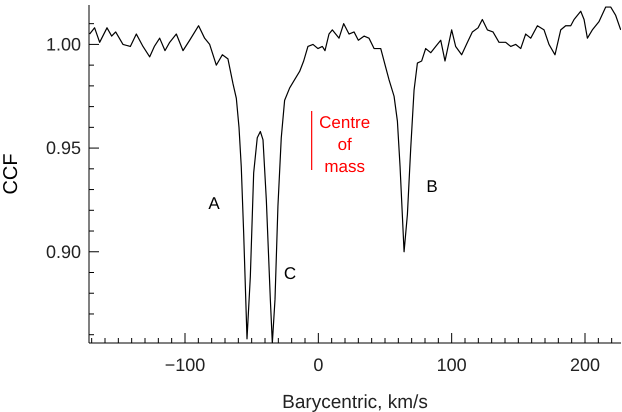  What do you see at coordinates (11, 174) in the screenshot?
I see `y-axis-title: CCF` at bounding box center [11, 174].